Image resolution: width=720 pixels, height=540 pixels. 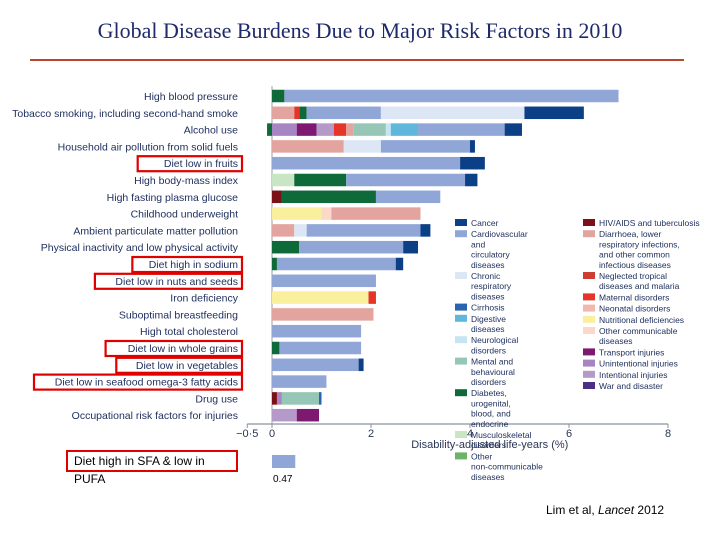 I want to click on legend-label-intentional-injuries: Intentional injuries, so click(x=633, y=375).